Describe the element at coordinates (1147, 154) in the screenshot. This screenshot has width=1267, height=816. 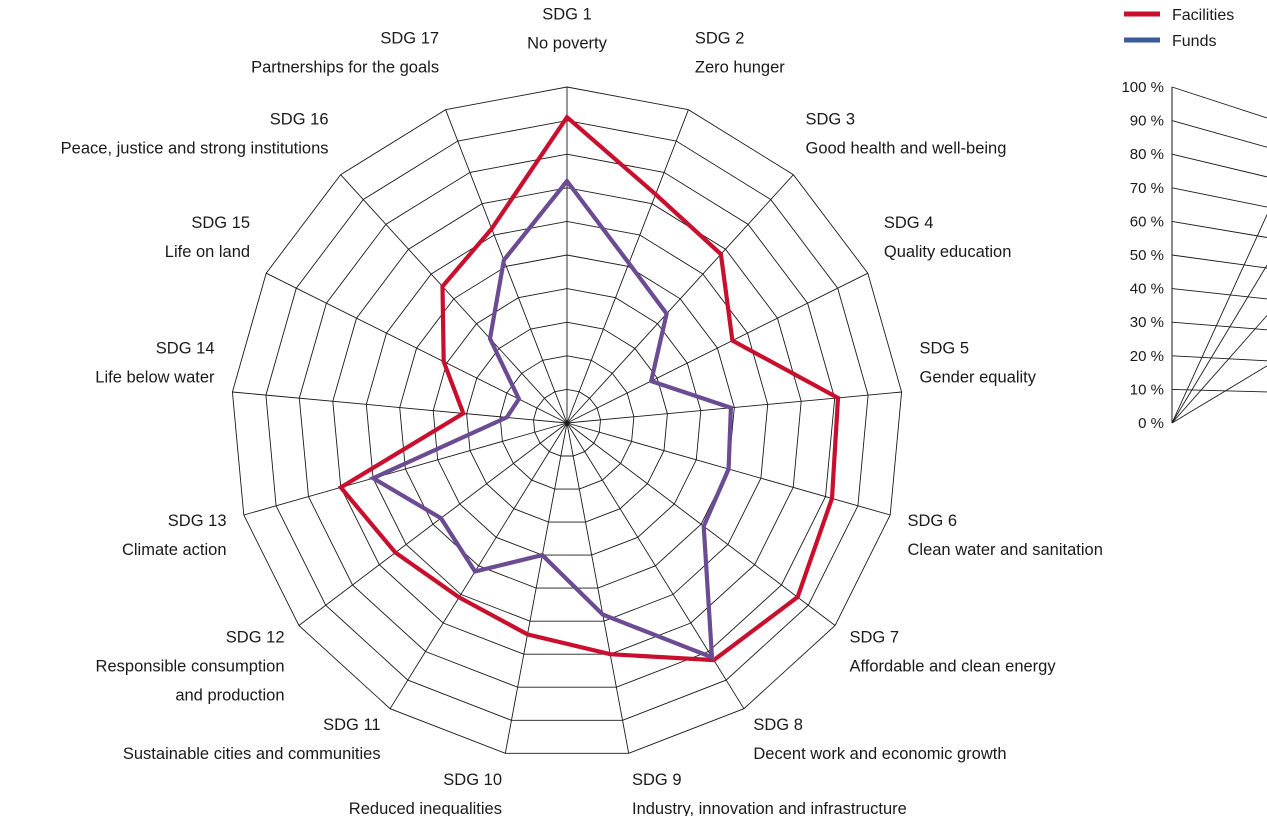
I see `tick-label: 80 %` at that location.